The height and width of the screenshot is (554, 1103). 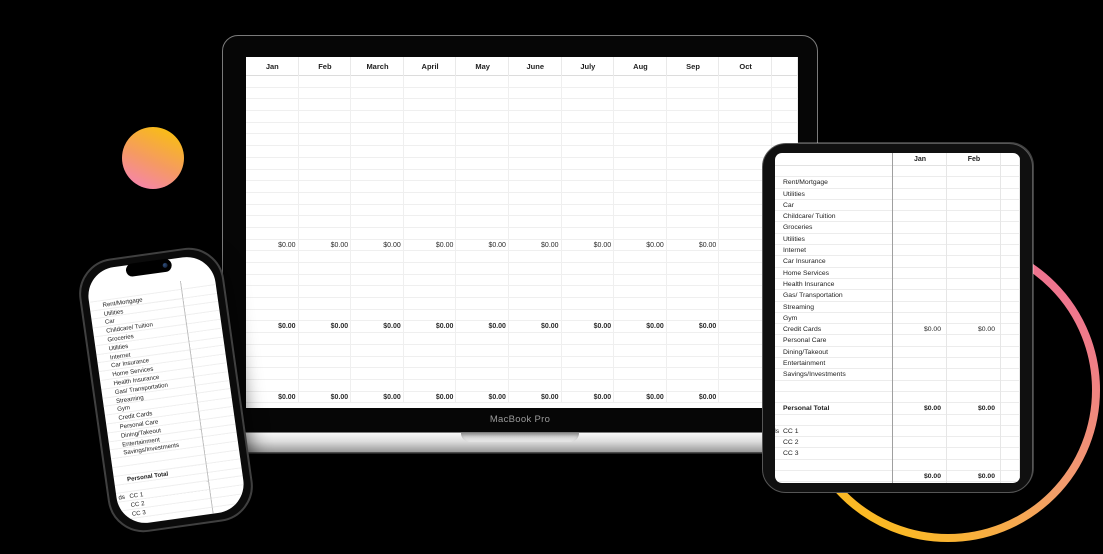 What do you see at coordinates (897, 363) in the screenshot?
I see `sheet-row: Entertainment` at bounding box center [897, 363].